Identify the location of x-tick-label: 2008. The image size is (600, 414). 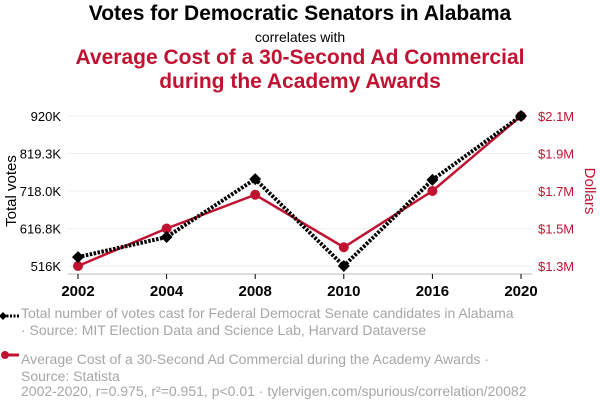
(255, 291).